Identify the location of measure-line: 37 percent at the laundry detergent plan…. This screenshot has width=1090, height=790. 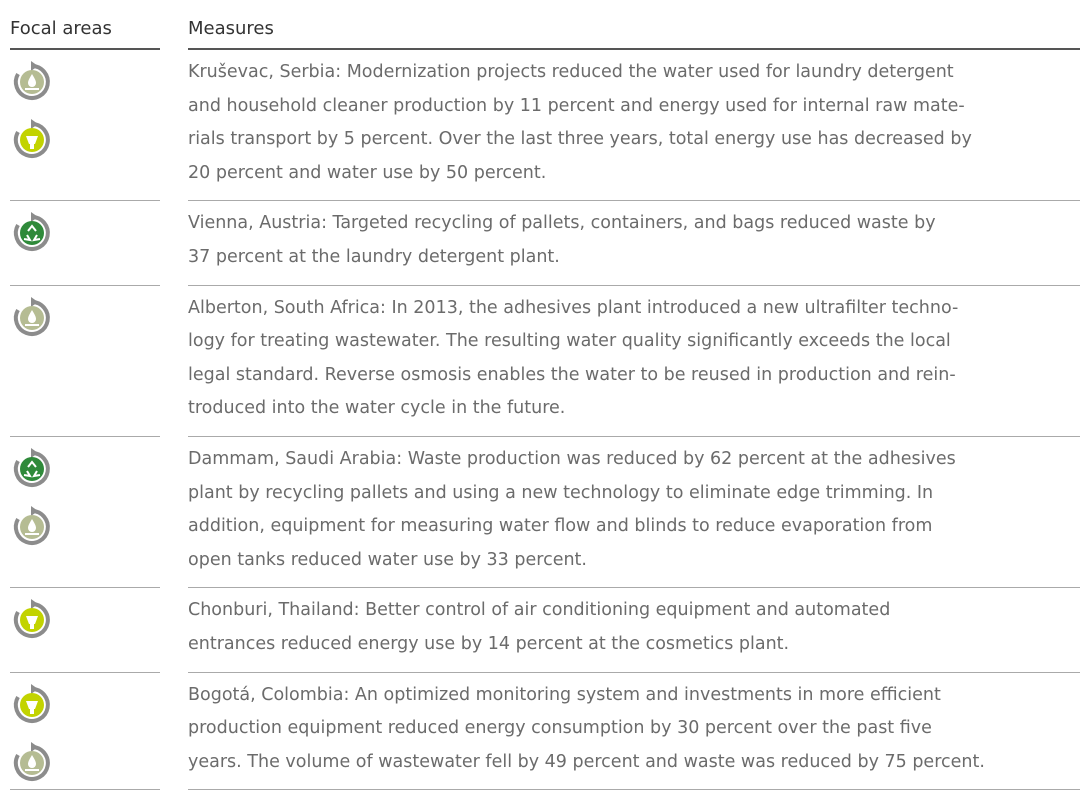
(374, 256).